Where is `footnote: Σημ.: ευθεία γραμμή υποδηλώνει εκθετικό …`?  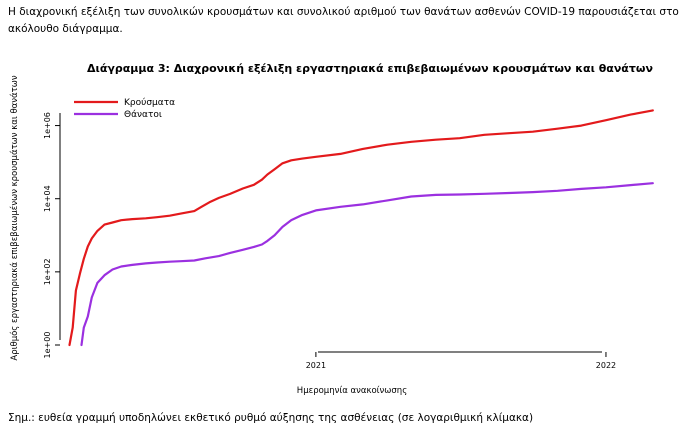 footnote: Σημ.: ευθεία γραμμή υποδηλώνει εκθετικό … is located at coordinates (271, 418).